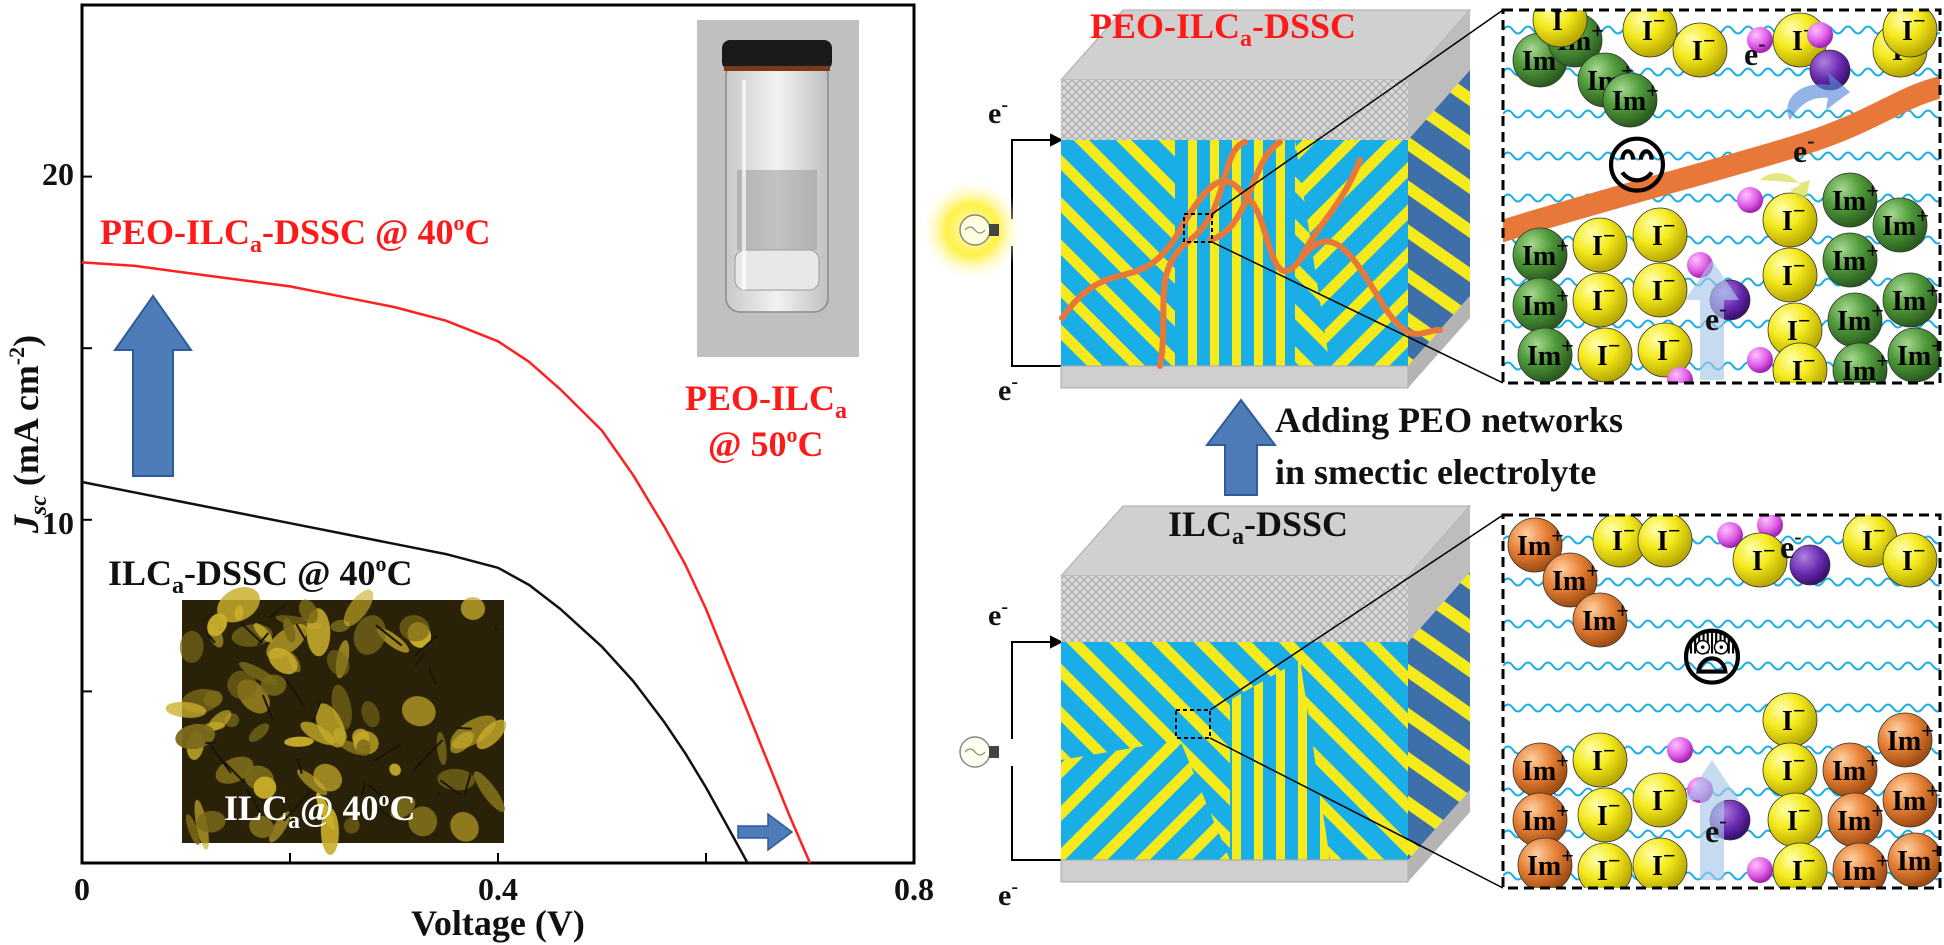 This screenshot has height=945, width=1944. What do you see at coordinates (1791, 544) in the screenshot?
I see `bottom-zoom-electron-a: e-` at bounding box center [1791, 544].